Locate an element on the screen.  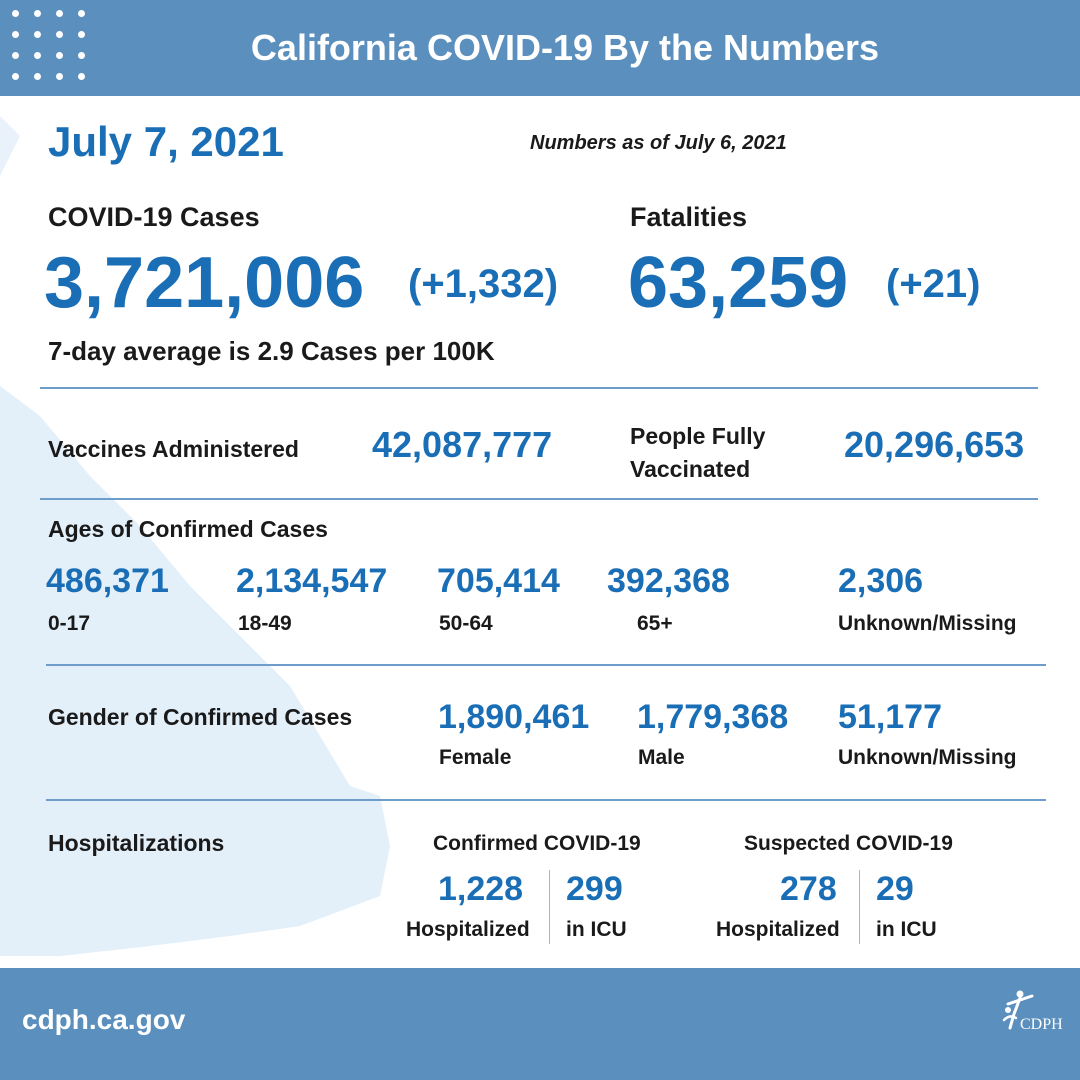
vaccines-label: Vaccines Administered is located at coordinates (173, 449).